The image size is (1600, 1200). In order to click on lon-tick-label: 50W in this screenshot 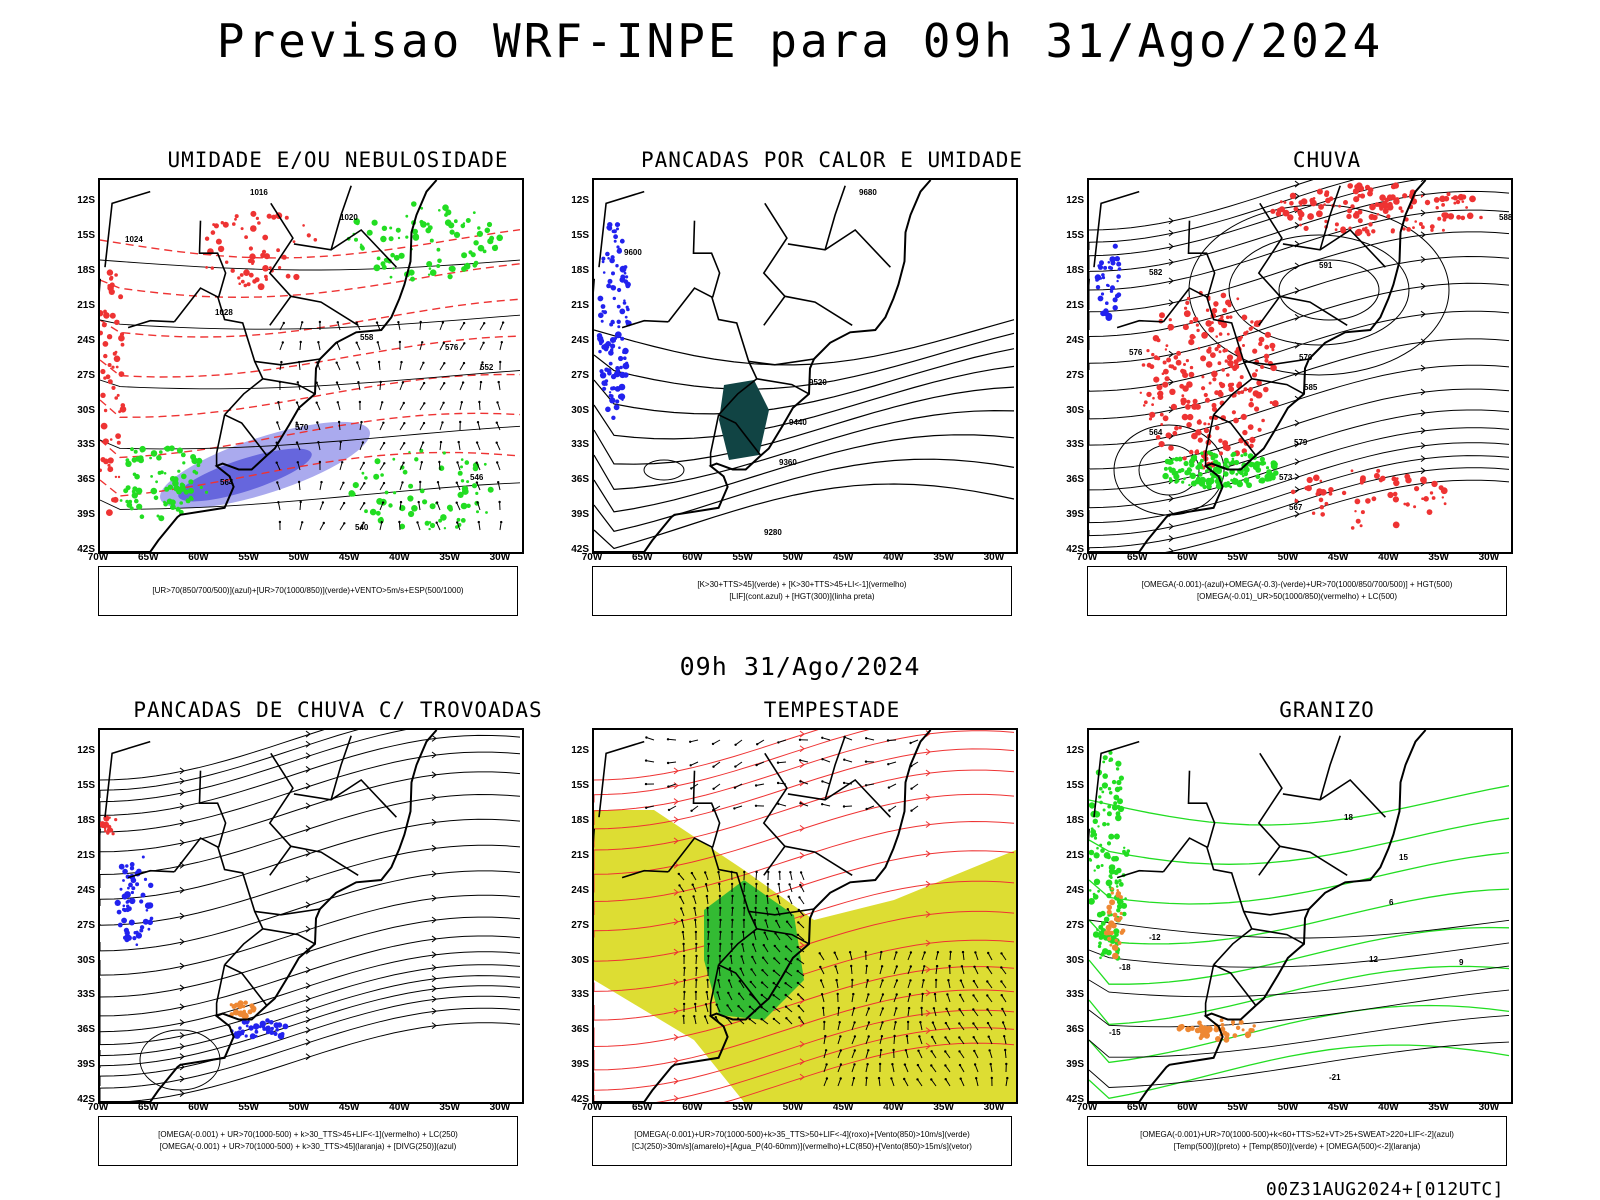, I will do `click(1288, 1107)`.